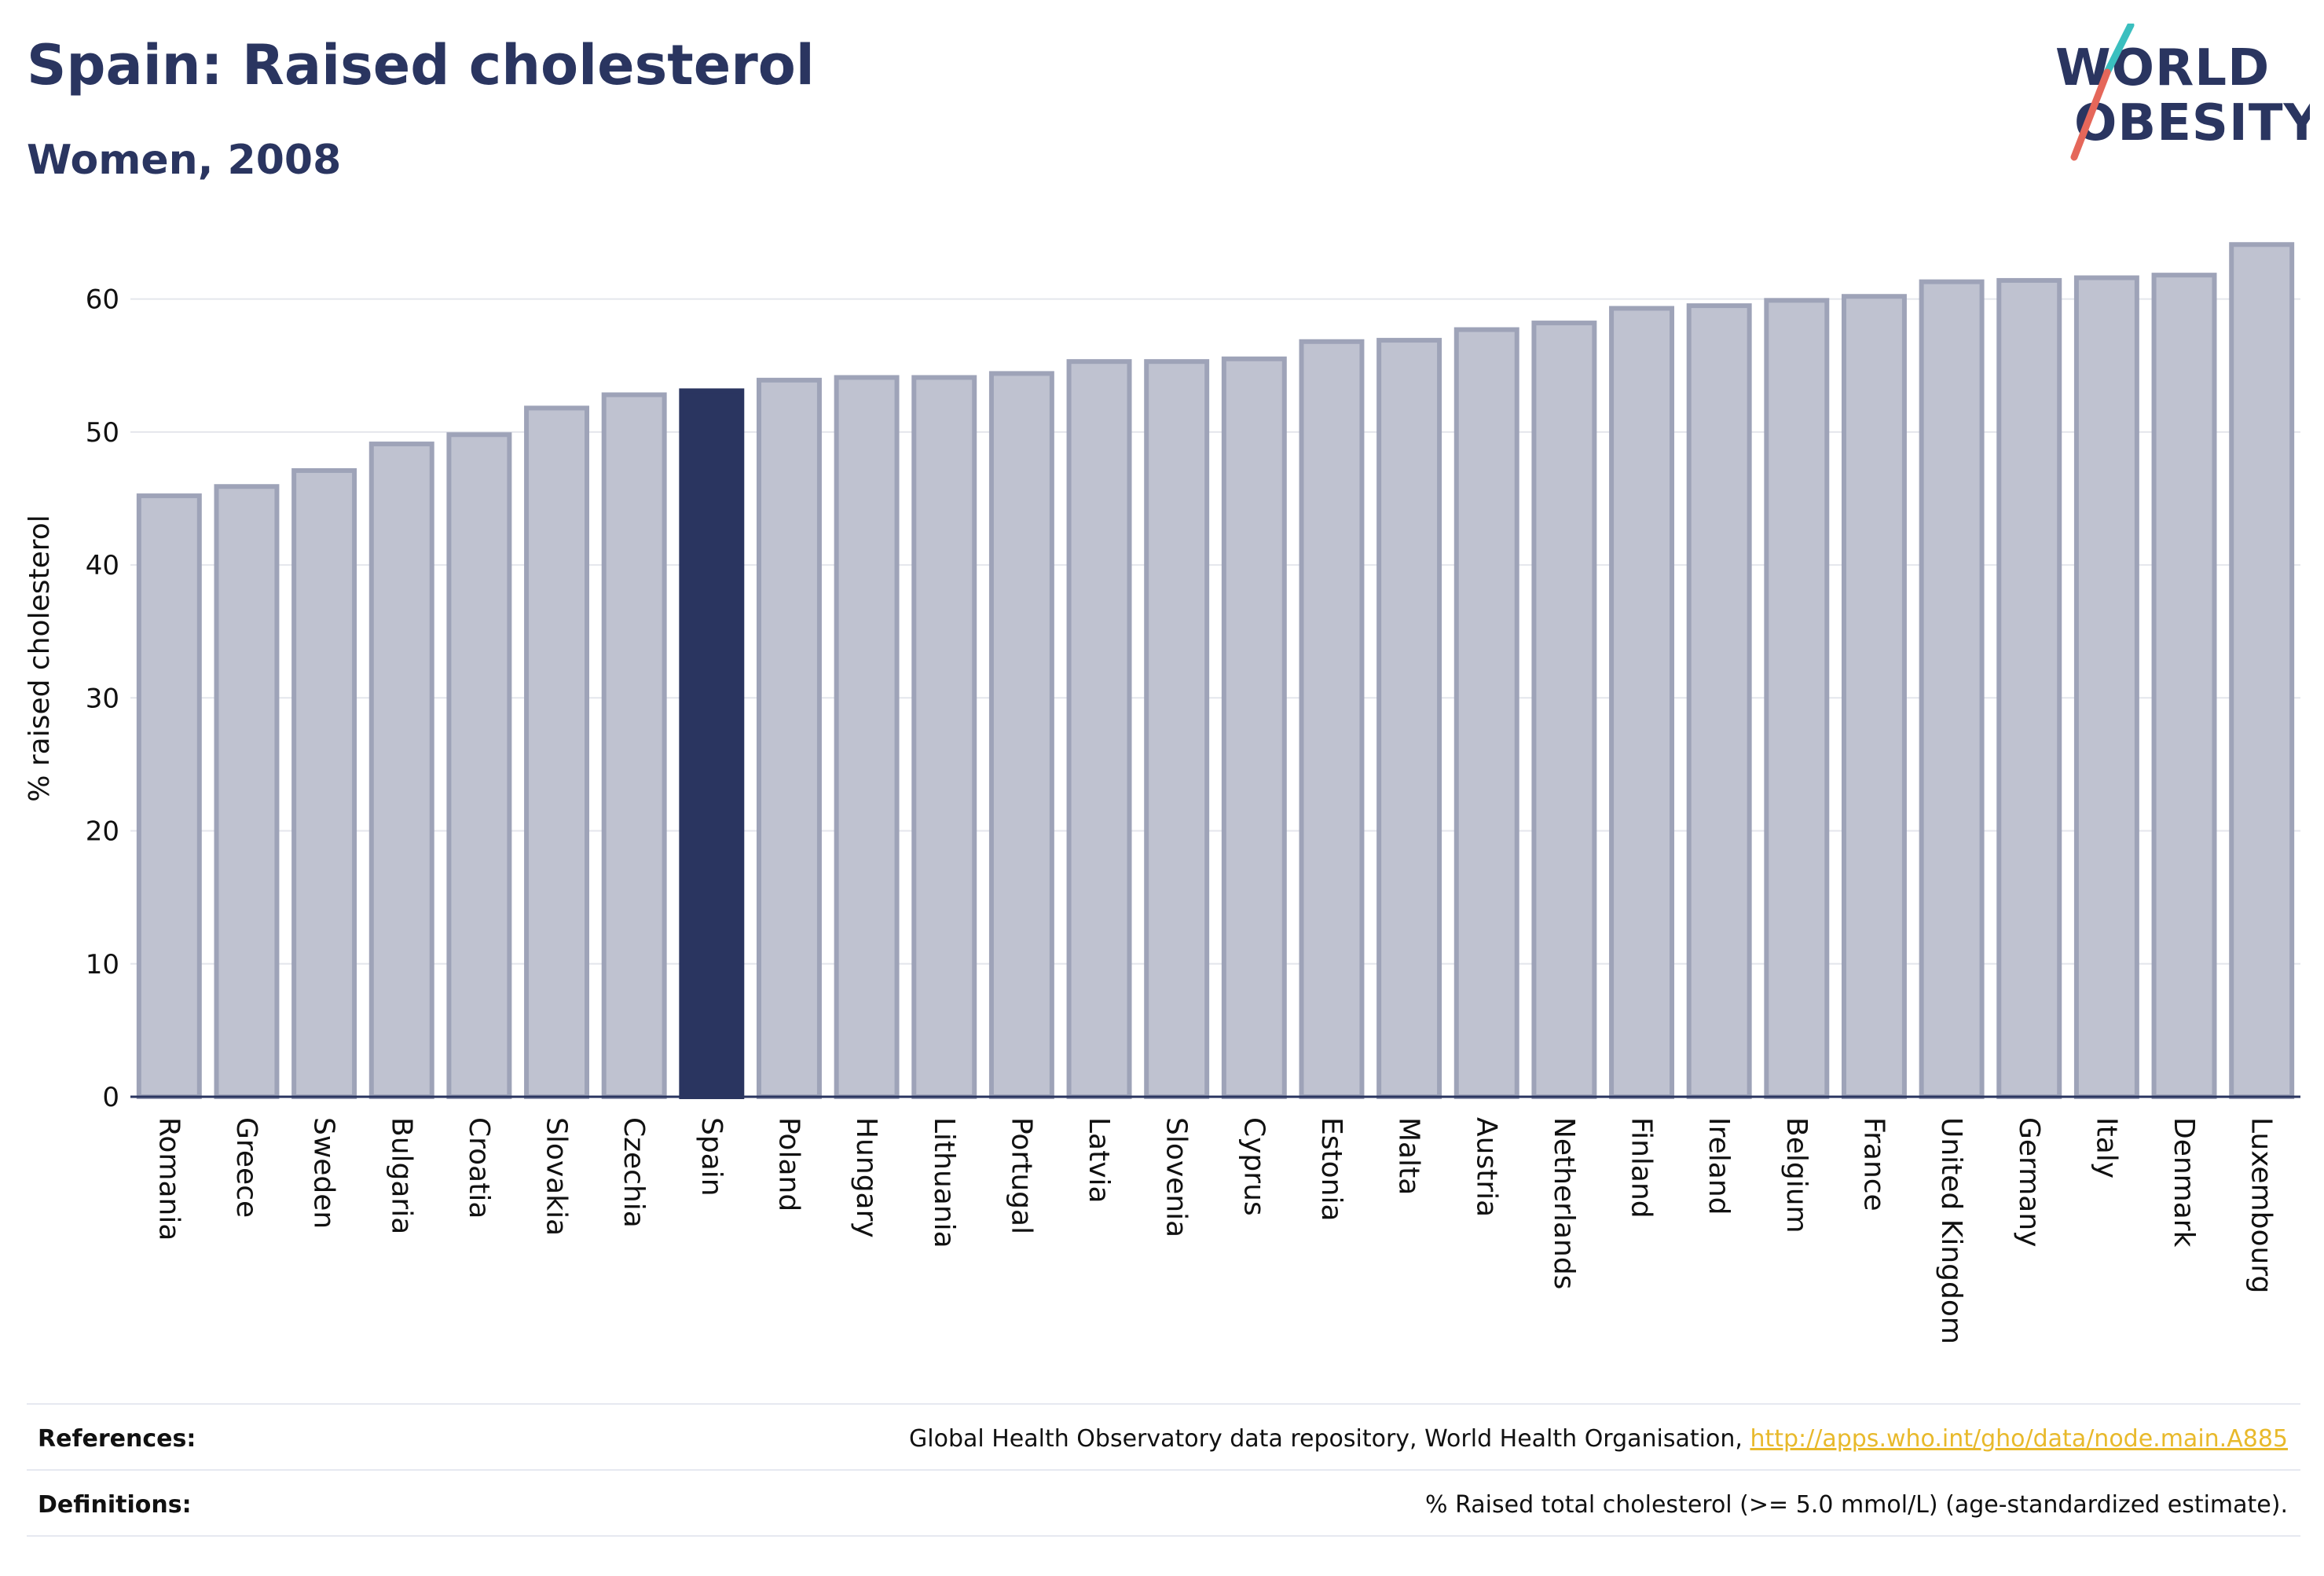  What do you see at coordinates (711, 1157) in the screenshot?
I see `x-tick-label: Spain` at bounding box center [711, 1157].